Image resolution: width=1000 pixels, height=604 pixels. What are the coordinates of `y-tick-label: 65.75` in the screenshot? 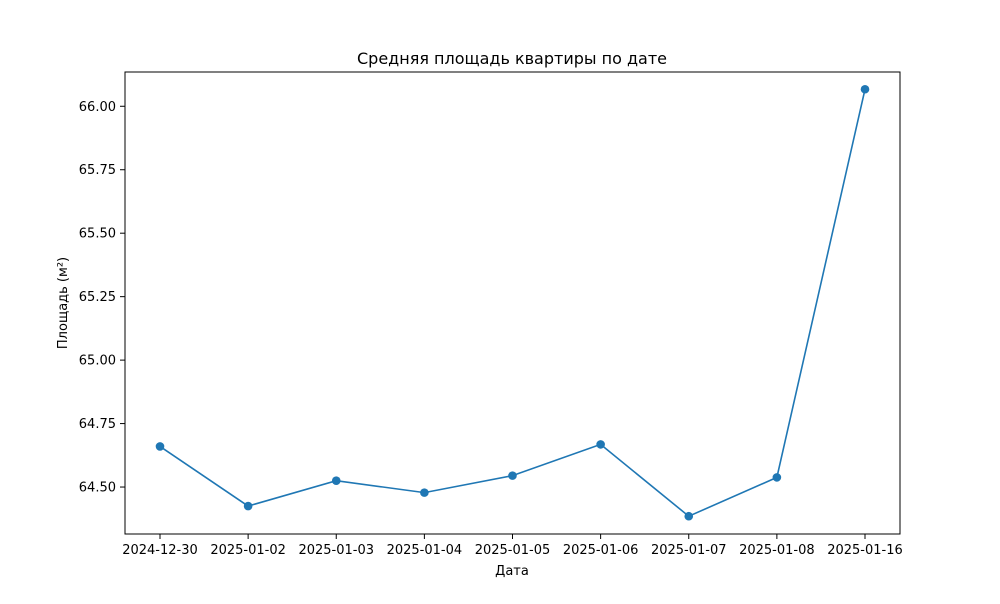 It's located at (97, 170).